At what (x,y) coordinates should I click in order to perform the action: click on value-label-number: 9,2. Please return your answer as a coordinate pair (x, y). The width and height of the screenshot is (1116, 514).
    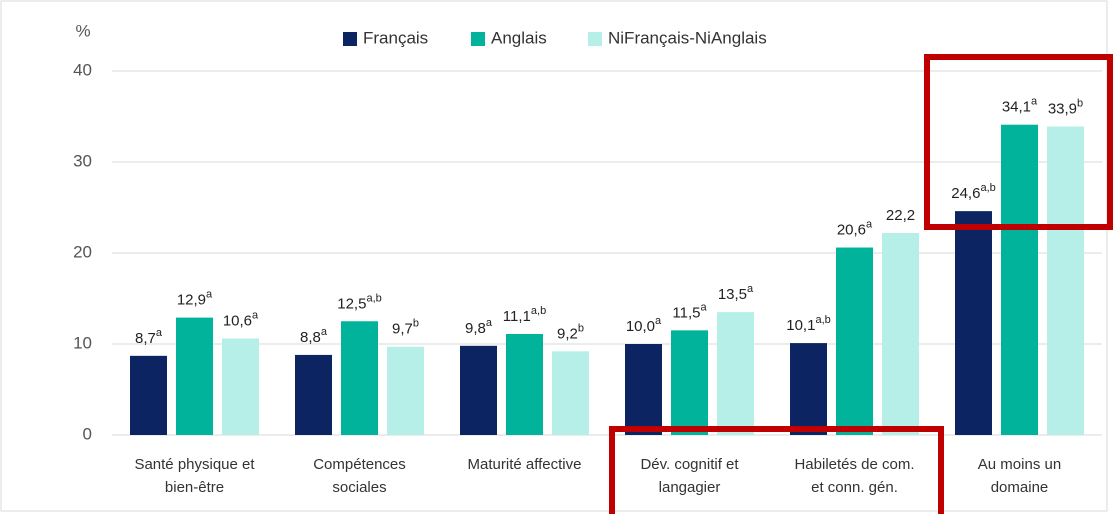
    Looking at the image, I should click on (567, 333).